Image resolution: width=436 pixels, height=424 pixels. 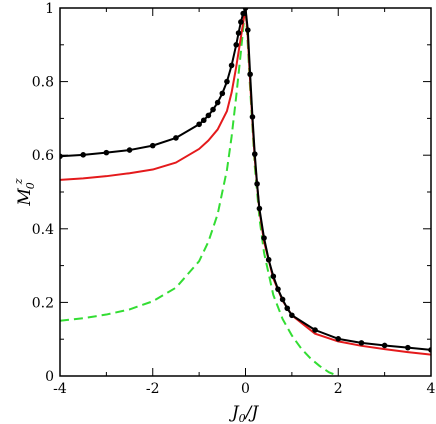 I want to click on y-axis-label-main: M, so click(x=25, y=197).